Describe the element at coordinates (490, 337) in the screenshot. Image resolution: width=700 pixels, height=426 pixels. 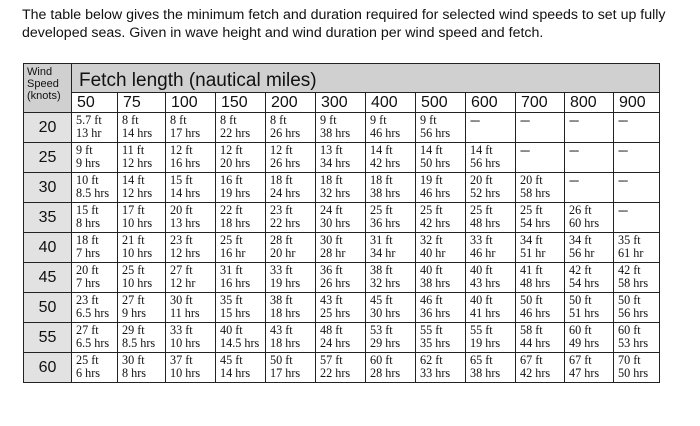
I see `table-cell: 55 ft 19 hrs` at that location.